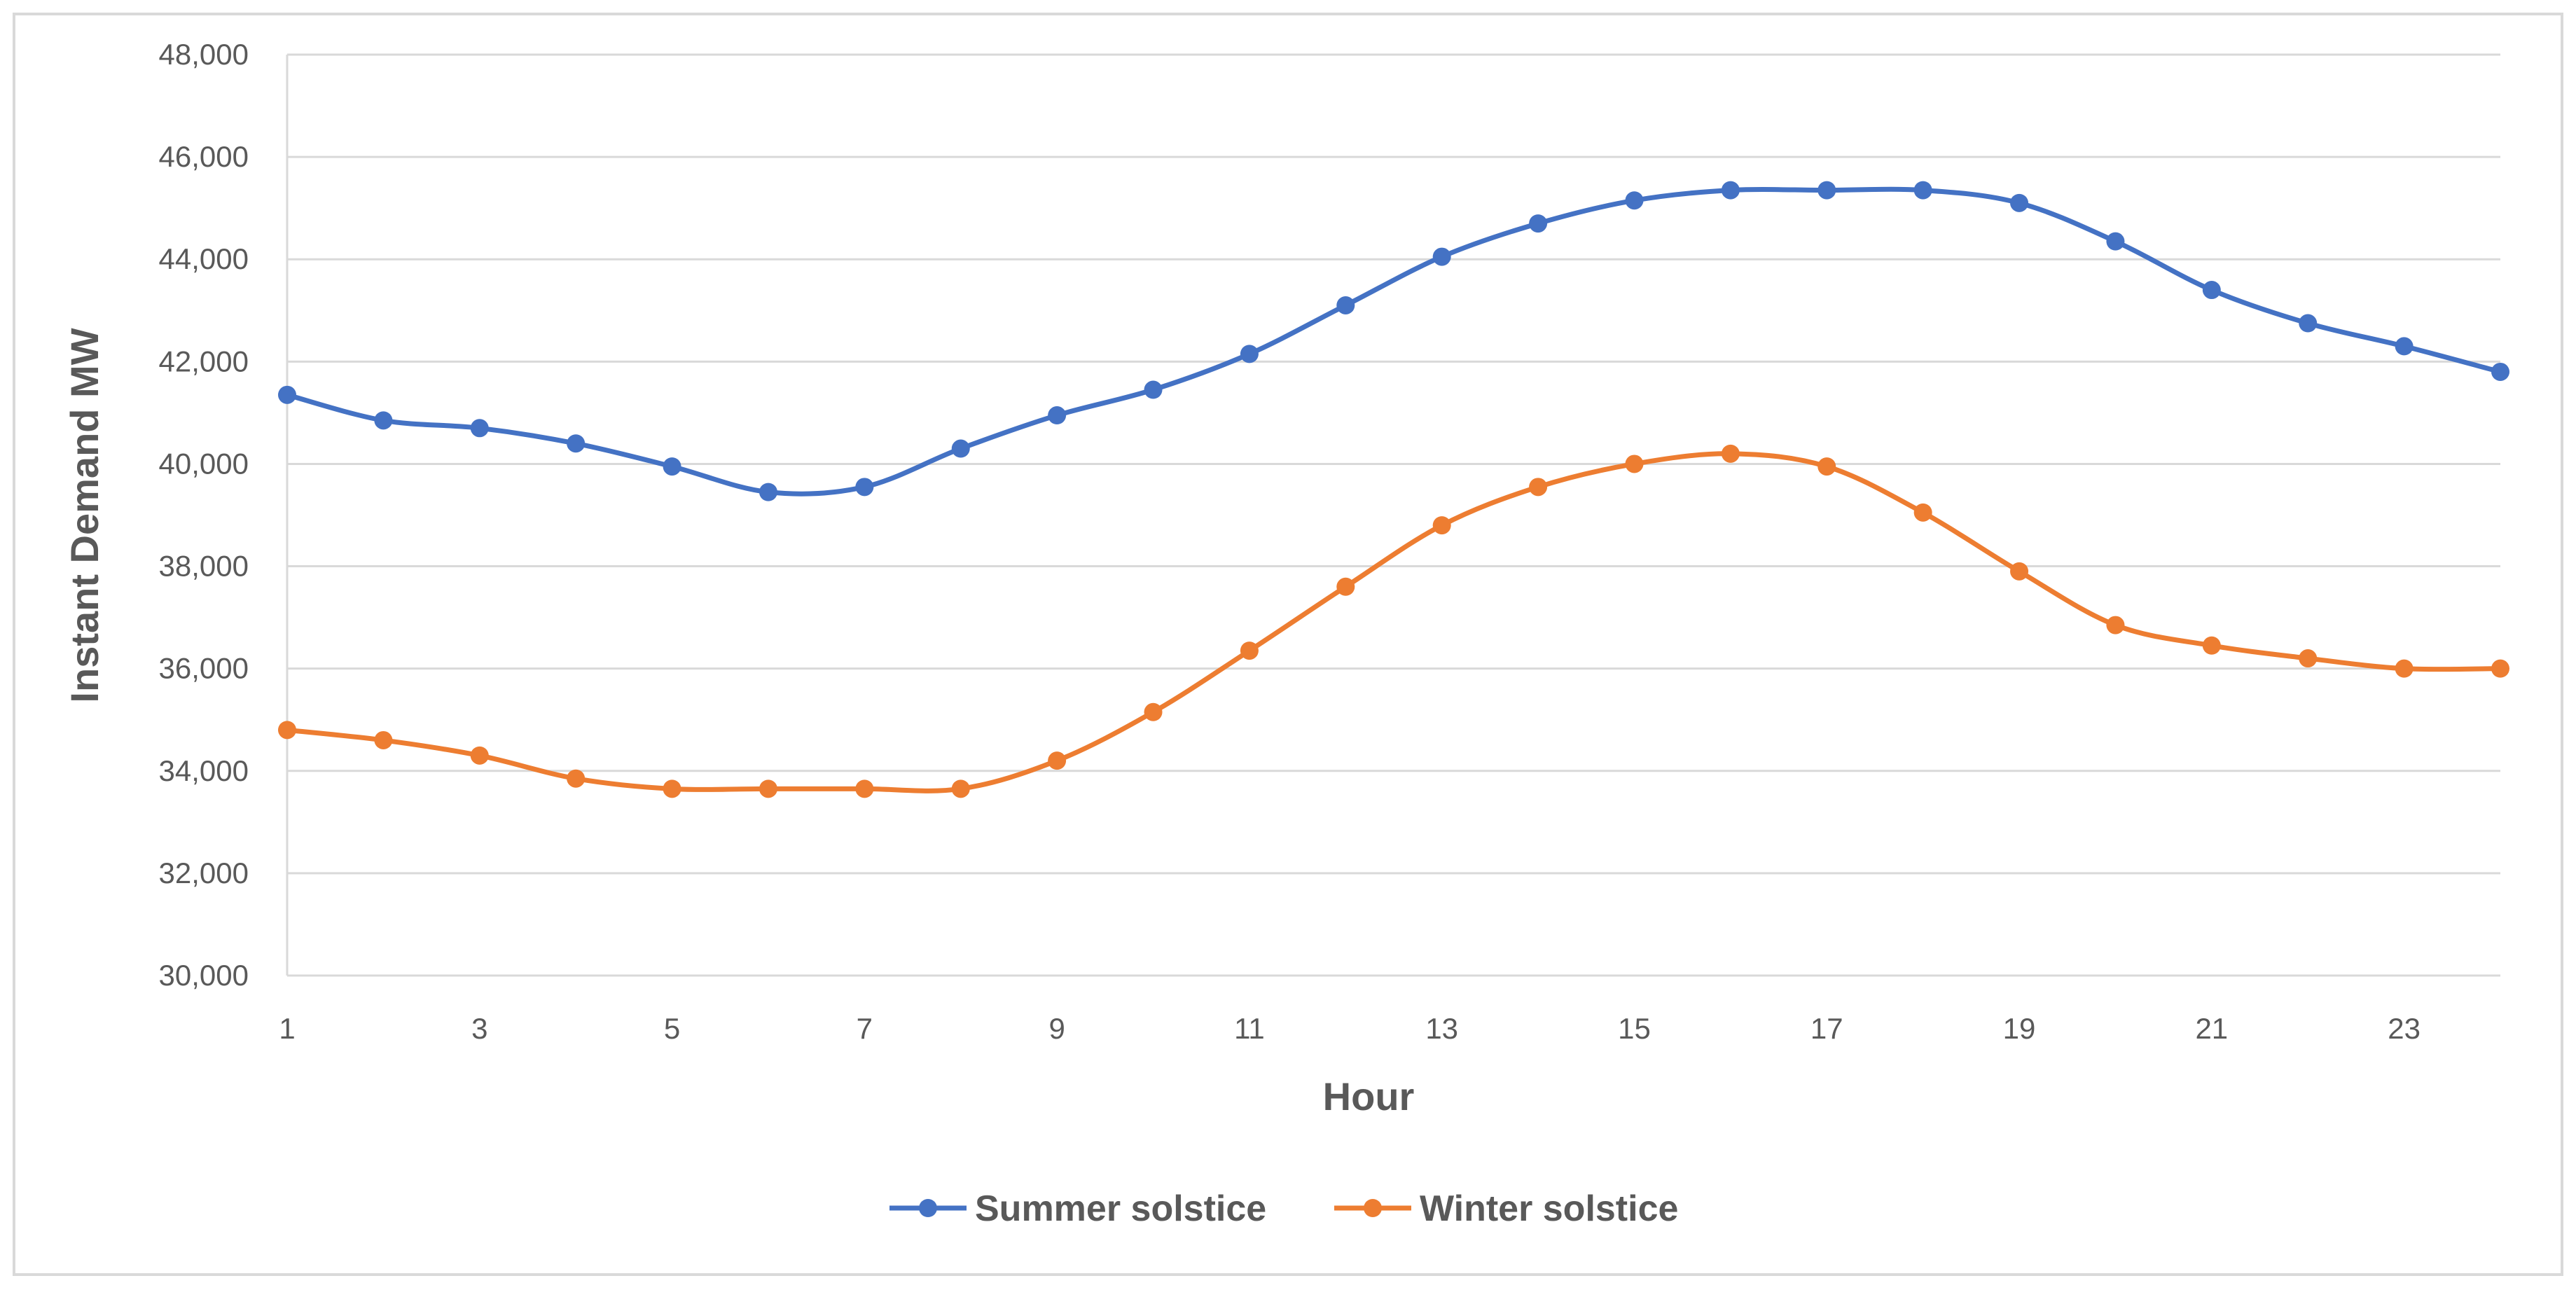 This screenshot has width=2576, height=1290. I want to click on y-tick-label: 46,000, so click(204, 156).